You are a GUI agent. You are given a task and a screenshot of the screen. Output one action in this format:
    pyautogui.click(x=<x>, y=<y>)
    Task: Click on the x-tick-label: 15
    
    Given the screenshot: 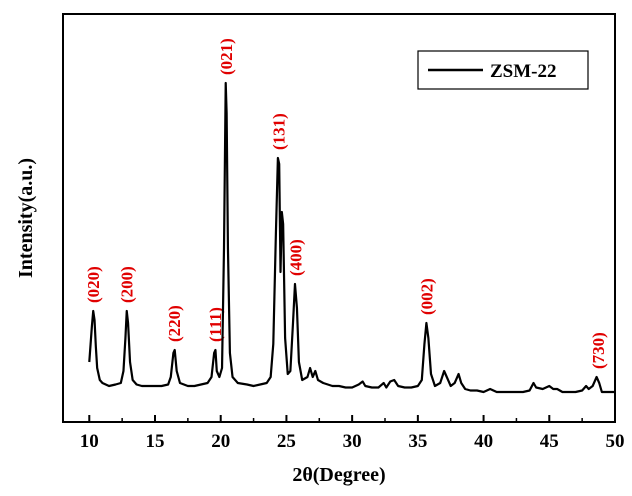 What is the action you would take?
    pyautogui.click(x=155, y=441)
    